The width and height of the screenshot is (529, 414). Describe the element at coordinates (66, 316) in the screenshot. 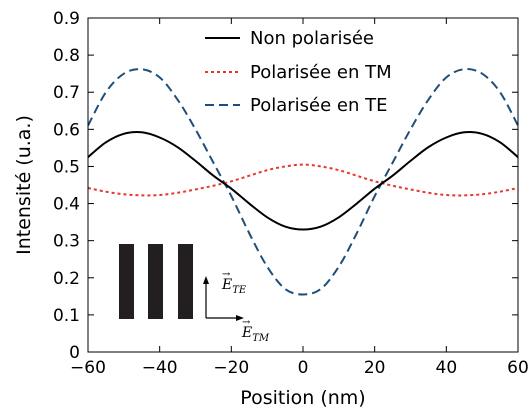

I see `y-tick-label: 0.1` at that location.